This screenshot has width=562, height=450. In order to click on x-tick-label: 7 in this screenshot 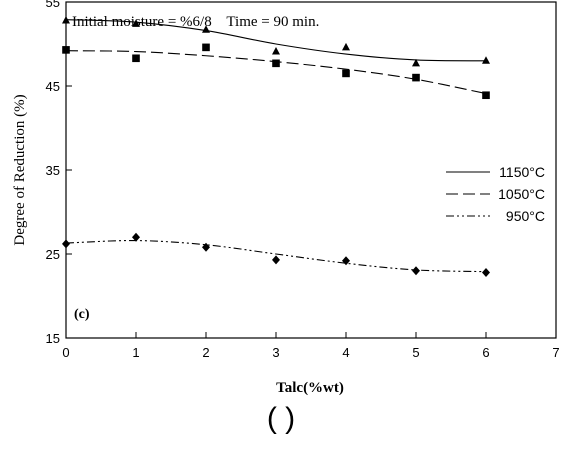, I will do `click(555, 352)`.